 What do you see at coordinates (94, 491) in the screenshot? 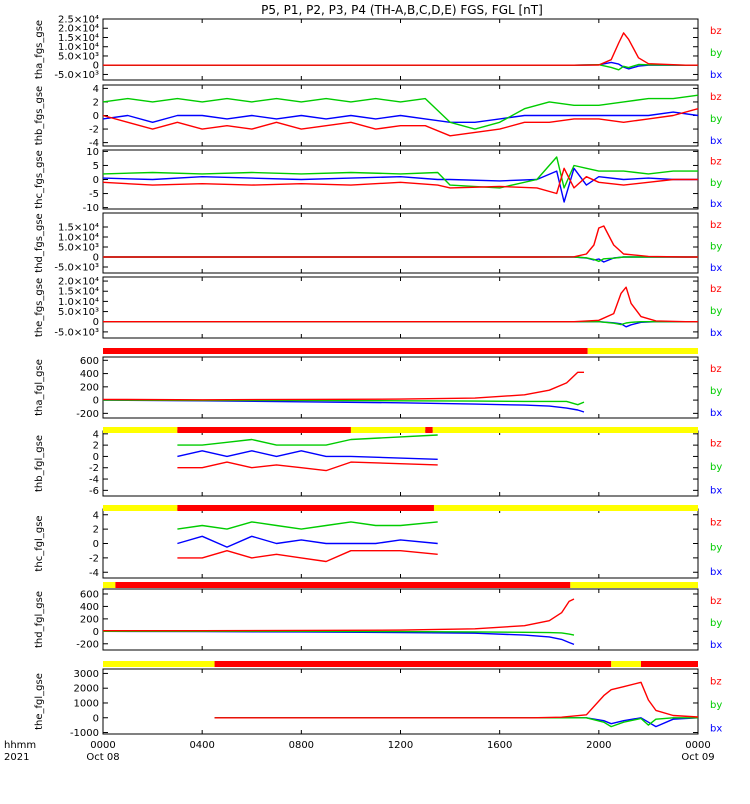
I see `y-tick-label: -6` at bounding box center [94, 491].